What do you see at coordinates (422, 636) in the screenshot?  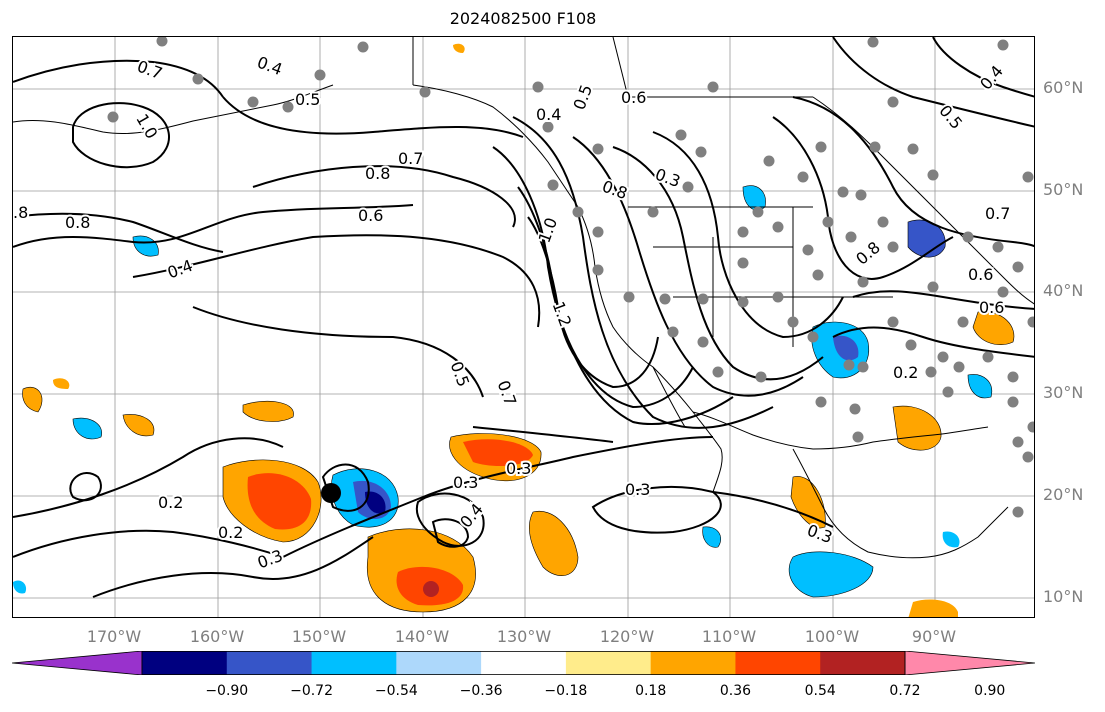 I see `longitude-label: 140°W` at bounding box center [422, 636].